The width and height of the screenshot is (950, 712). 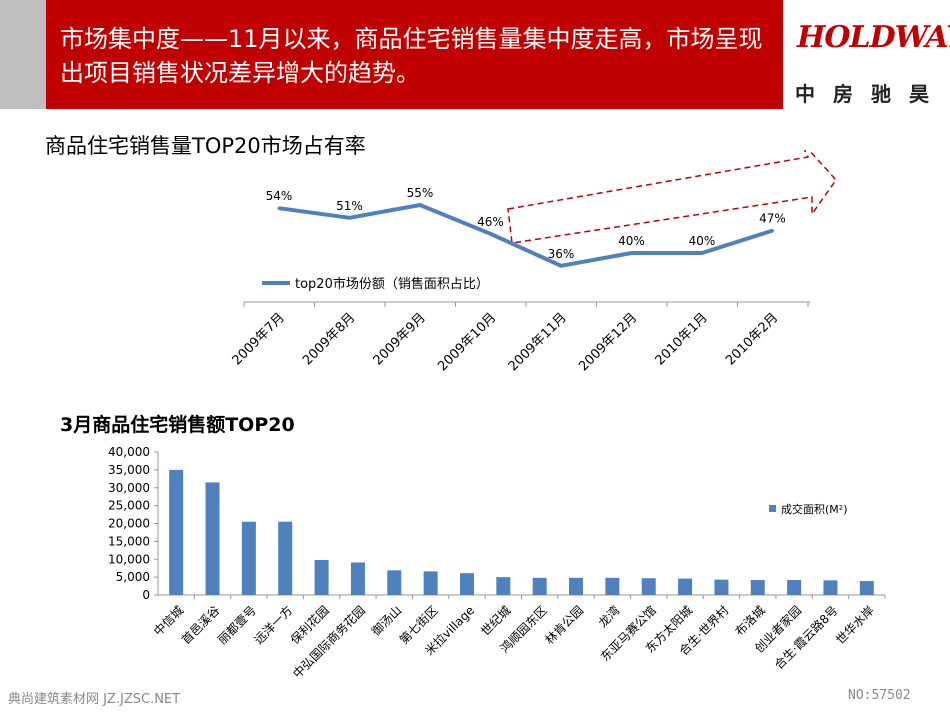 What do you see at coordinates (205, 146) in the screenshot?
I see `line-chart-title: 商品住宅销售量TOP20市场占有率` at bounding box center [205, 146].